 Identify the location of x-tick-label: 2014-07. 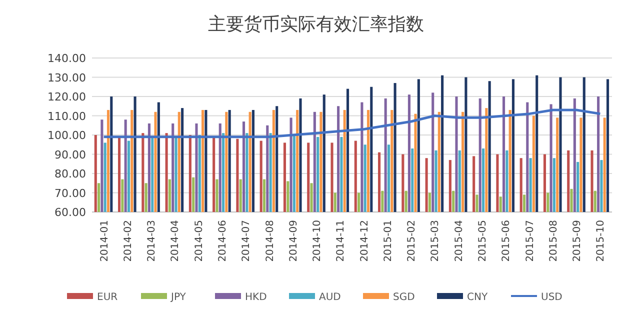
(246, 241).